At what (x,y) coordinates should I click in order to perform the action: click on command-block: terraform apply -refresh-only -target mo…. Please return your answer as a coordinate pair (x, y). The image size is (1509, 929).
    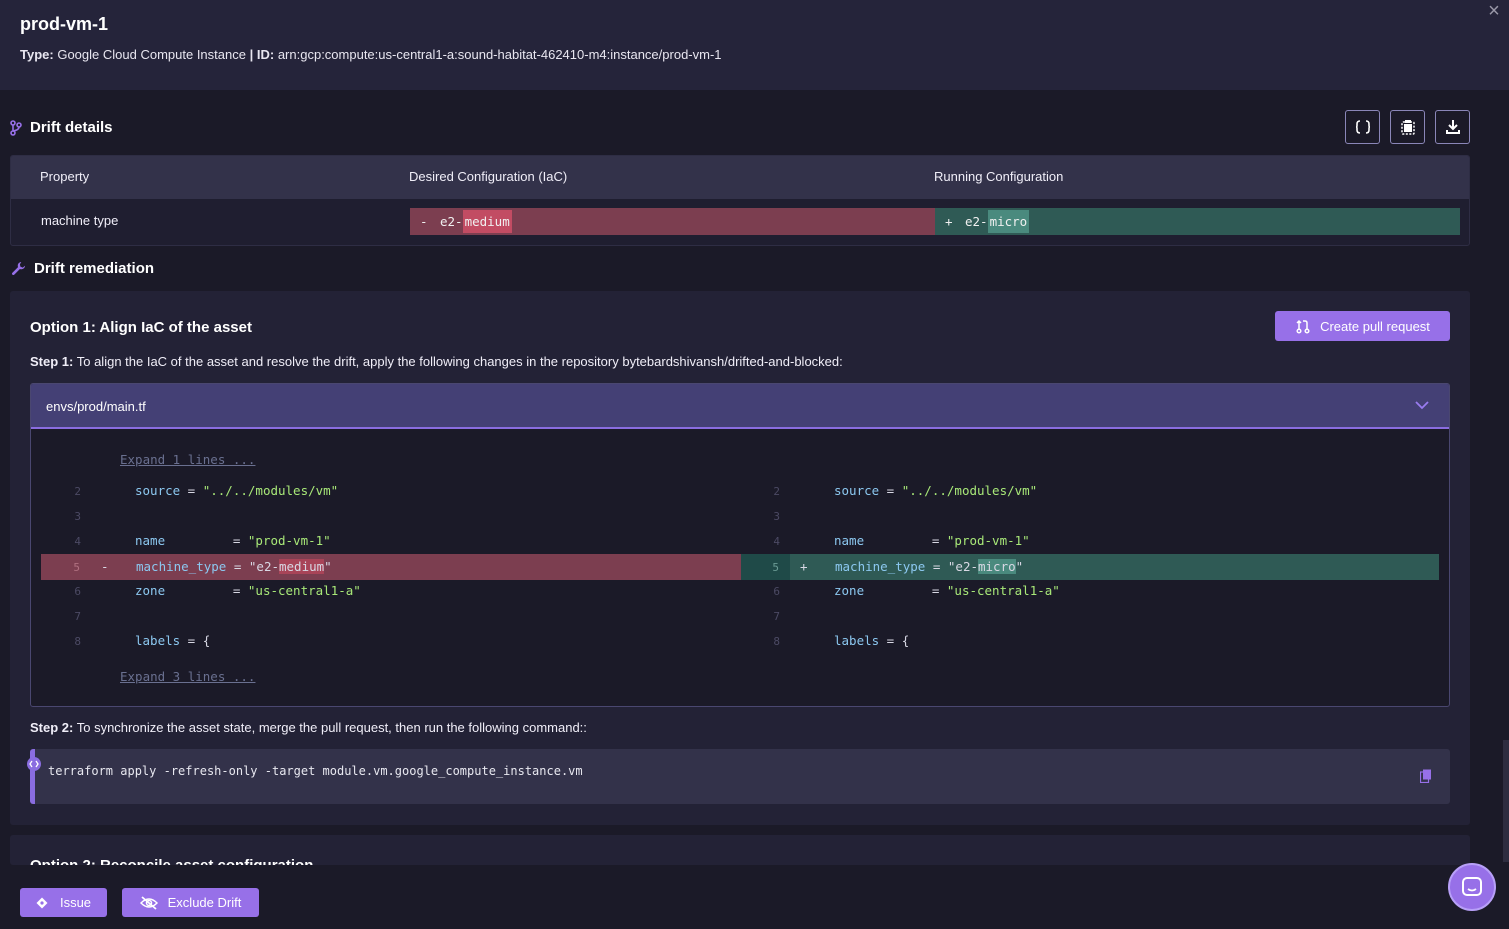
    Looking at the image, I should click on (738, 776).